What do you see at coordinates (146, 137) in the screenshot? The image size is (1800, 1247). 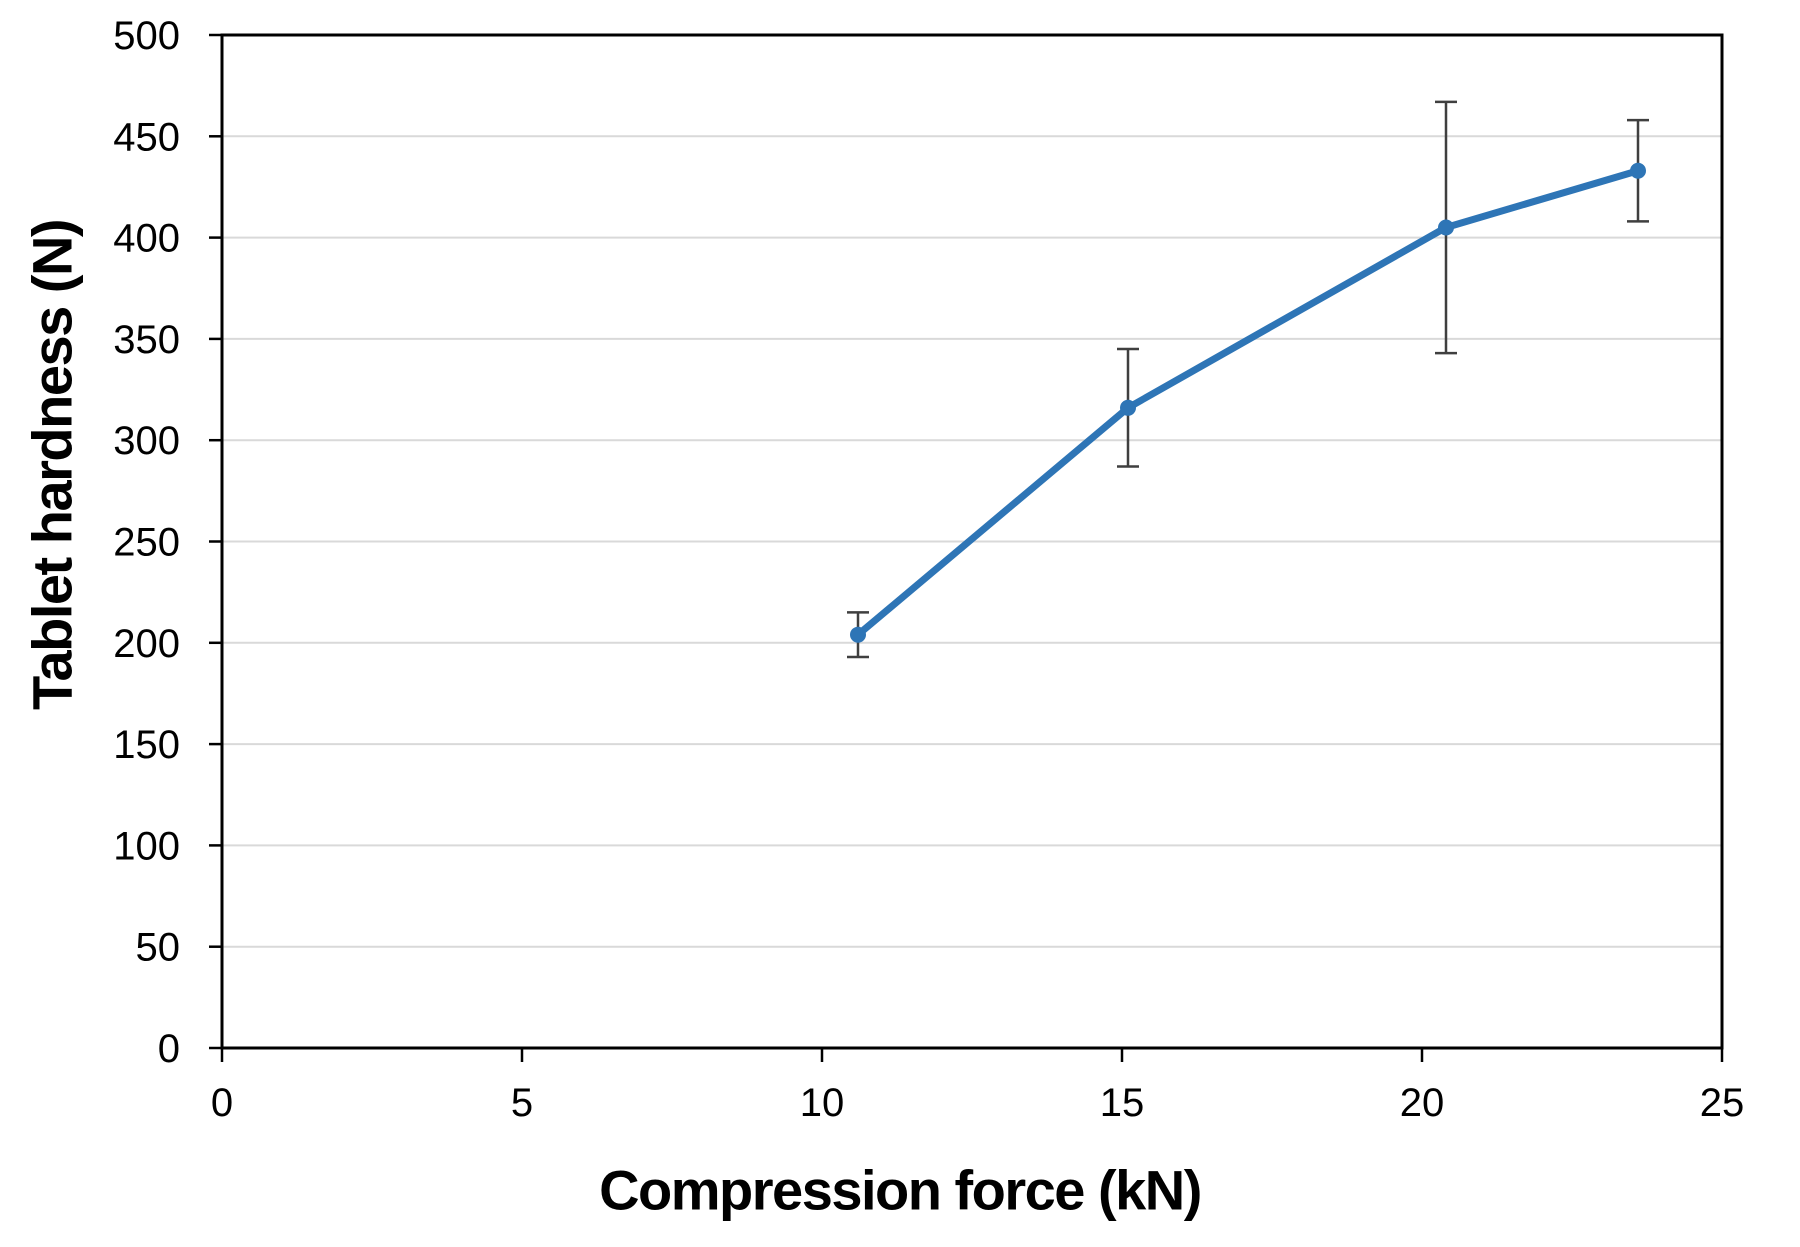 I see `y-tick-label: 450` at bounding box center [146, 137].